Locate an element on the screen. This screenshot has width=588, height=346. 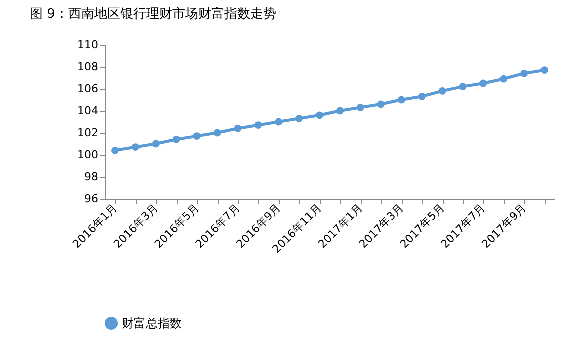
y-tick-label: 96 is located at coordinates (91, 199).